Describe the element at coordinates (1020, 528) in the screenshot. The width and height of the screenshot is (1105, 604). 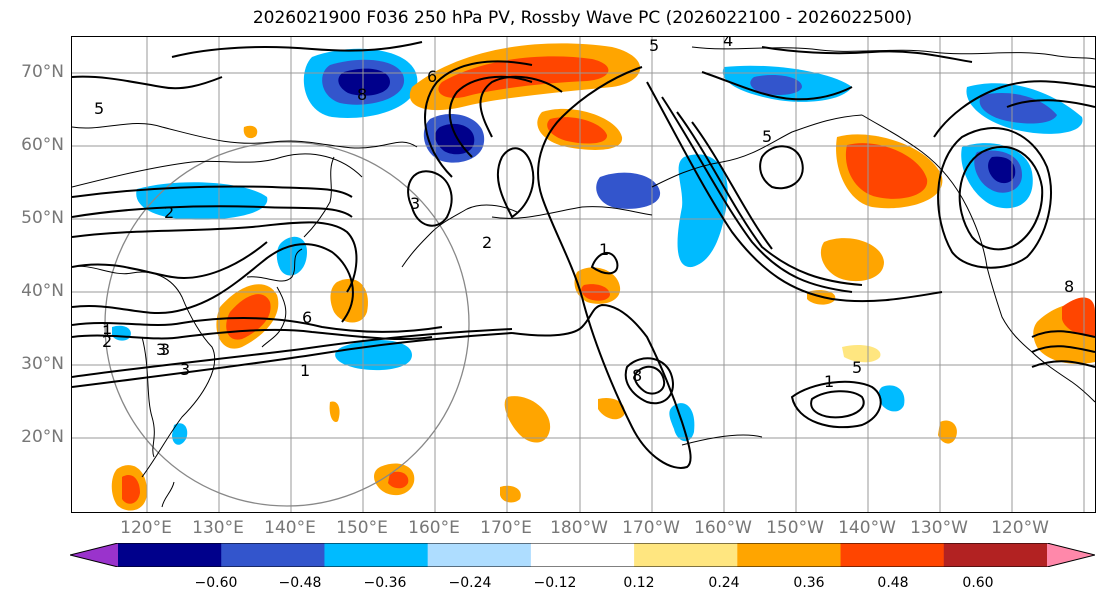
I see `lon-label-120w: 120°W` at that location.